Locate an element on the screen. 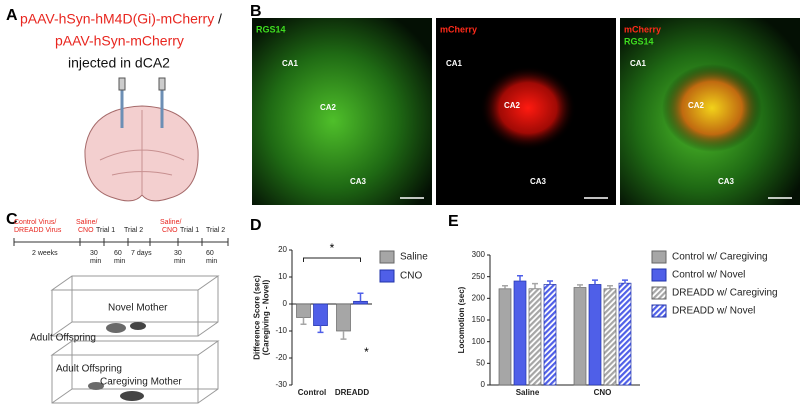 Image resolution: width=800 pixels, height=409 pixels. y-tick-label: -30 is located at coordinates (281, 384).